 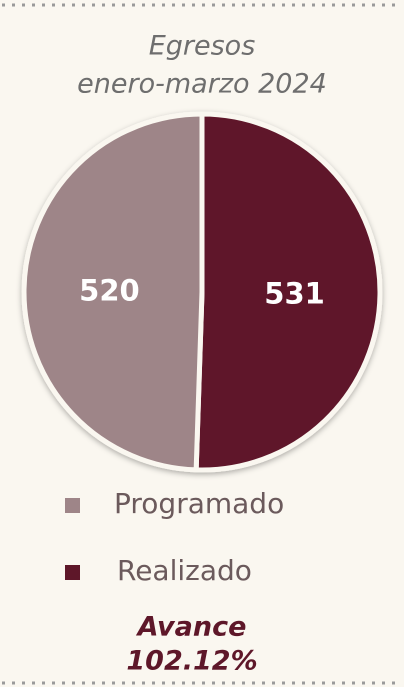 I want to click on chart-title: enero-marzo 2024, so click(x=202, y=84).